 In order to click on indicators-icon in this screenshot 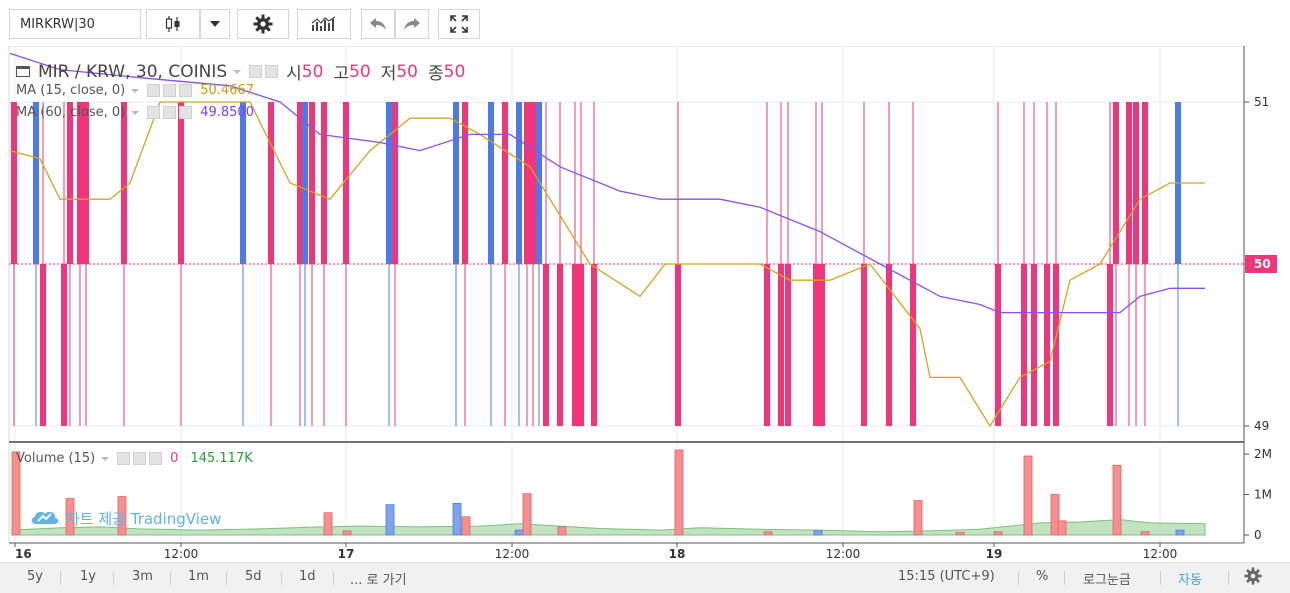, I will do `click(324, 24)`.